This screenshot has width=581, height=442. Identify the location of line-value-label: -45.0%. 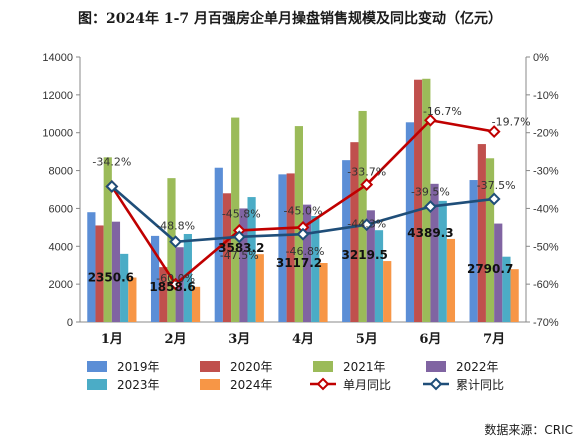
(303, 210).